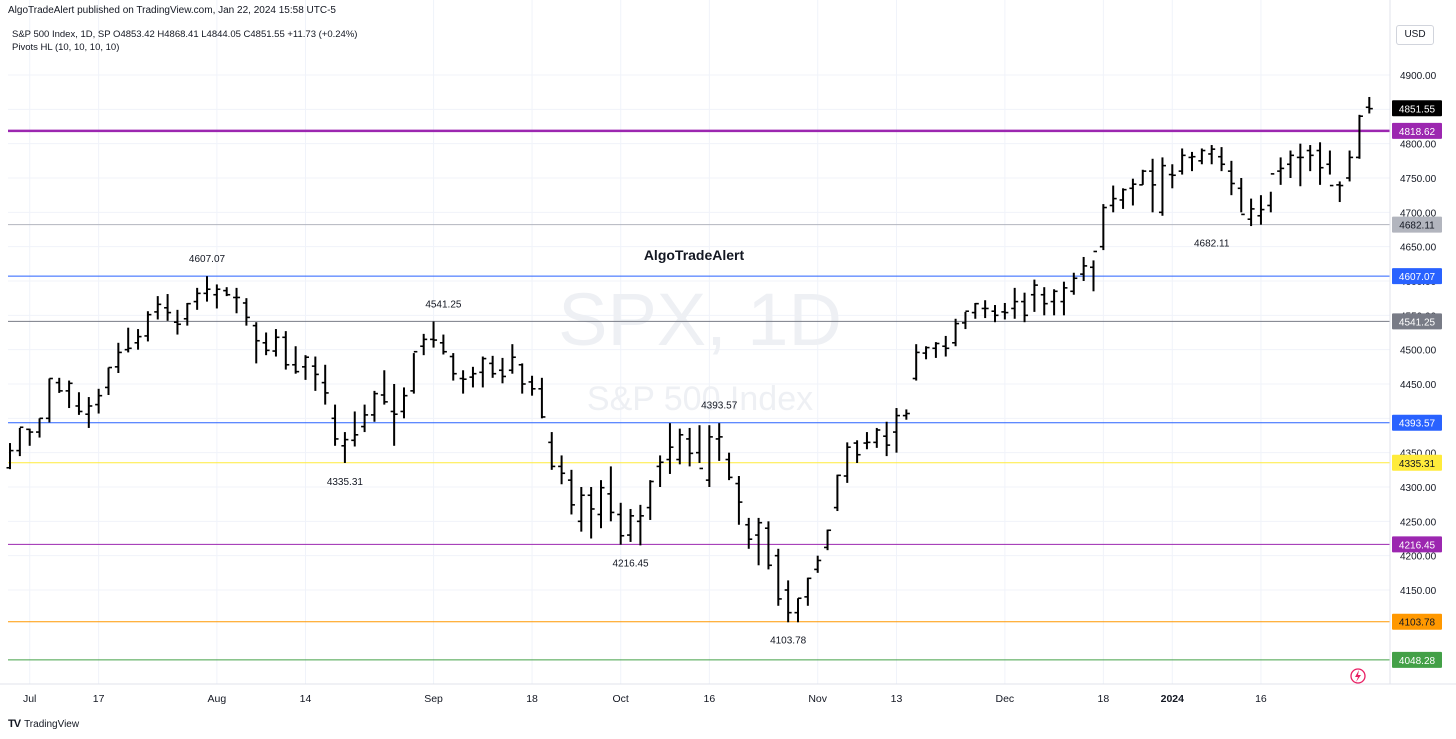 Image resolution: width=1456 pixels, height=739 pixels. Describe the element at coordinates (1418, 488) in the screenshot. I see `price-tick-label: 4300.00` at that location.